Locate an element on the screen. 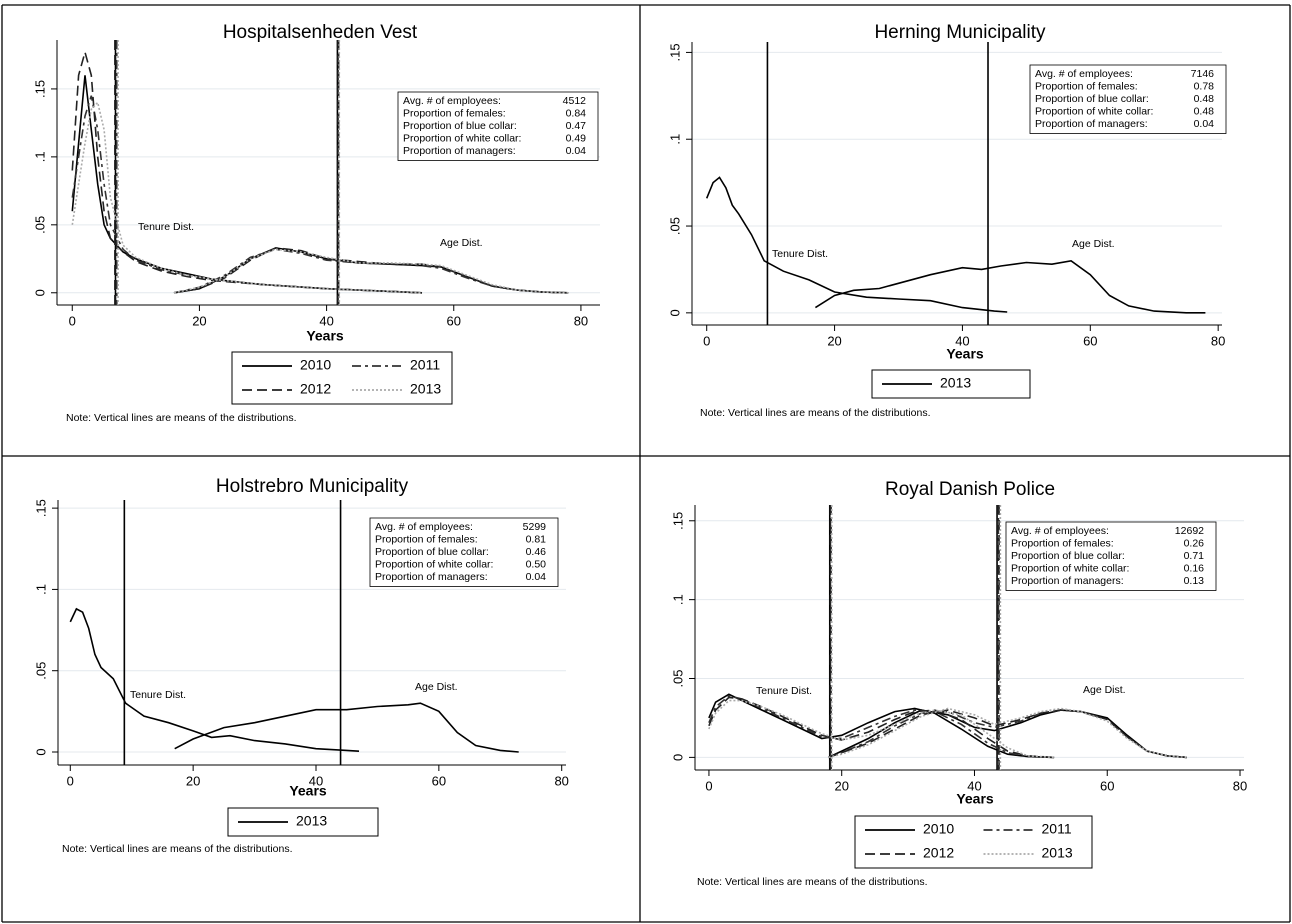 This screenshot has width=1292, height=924. y-tick-label: .1 is located at coordinates (39, 156).